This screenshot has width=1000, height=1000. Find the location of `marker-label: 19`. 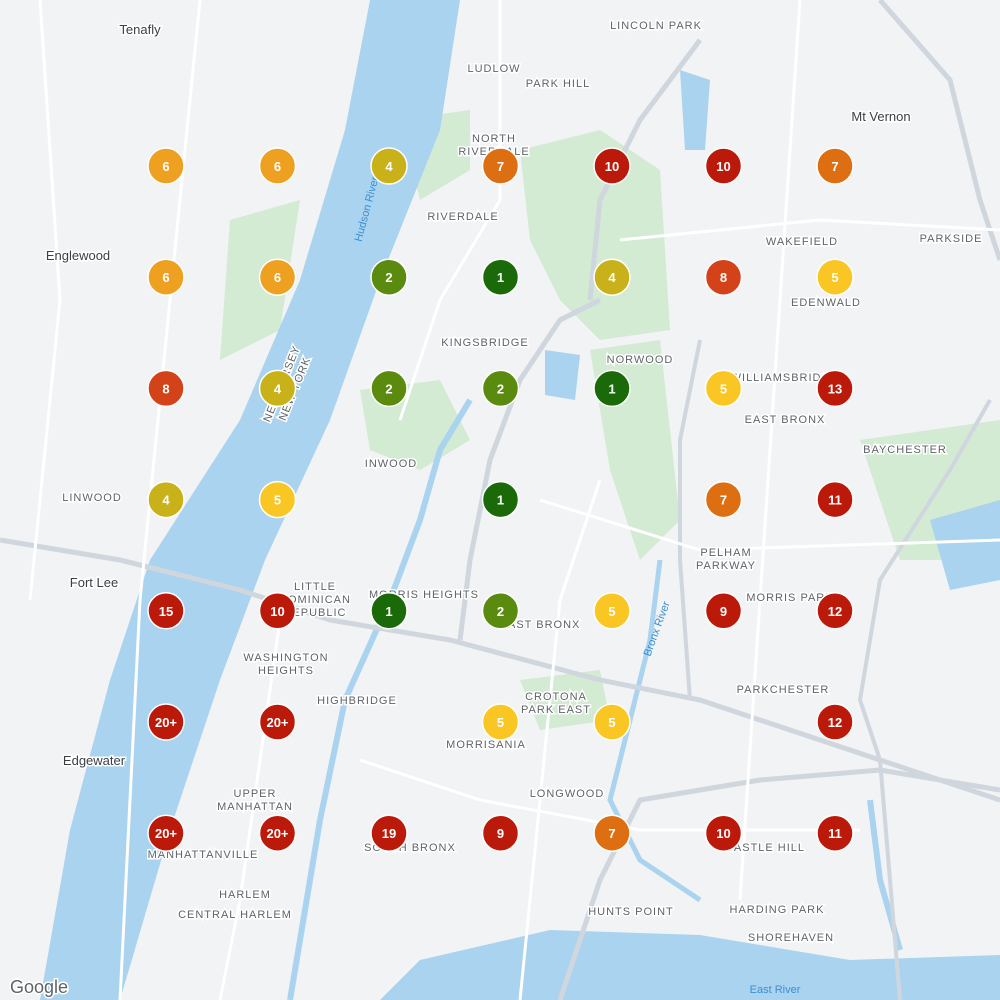

marker-label: 19 is located at coordinates (389, 833).